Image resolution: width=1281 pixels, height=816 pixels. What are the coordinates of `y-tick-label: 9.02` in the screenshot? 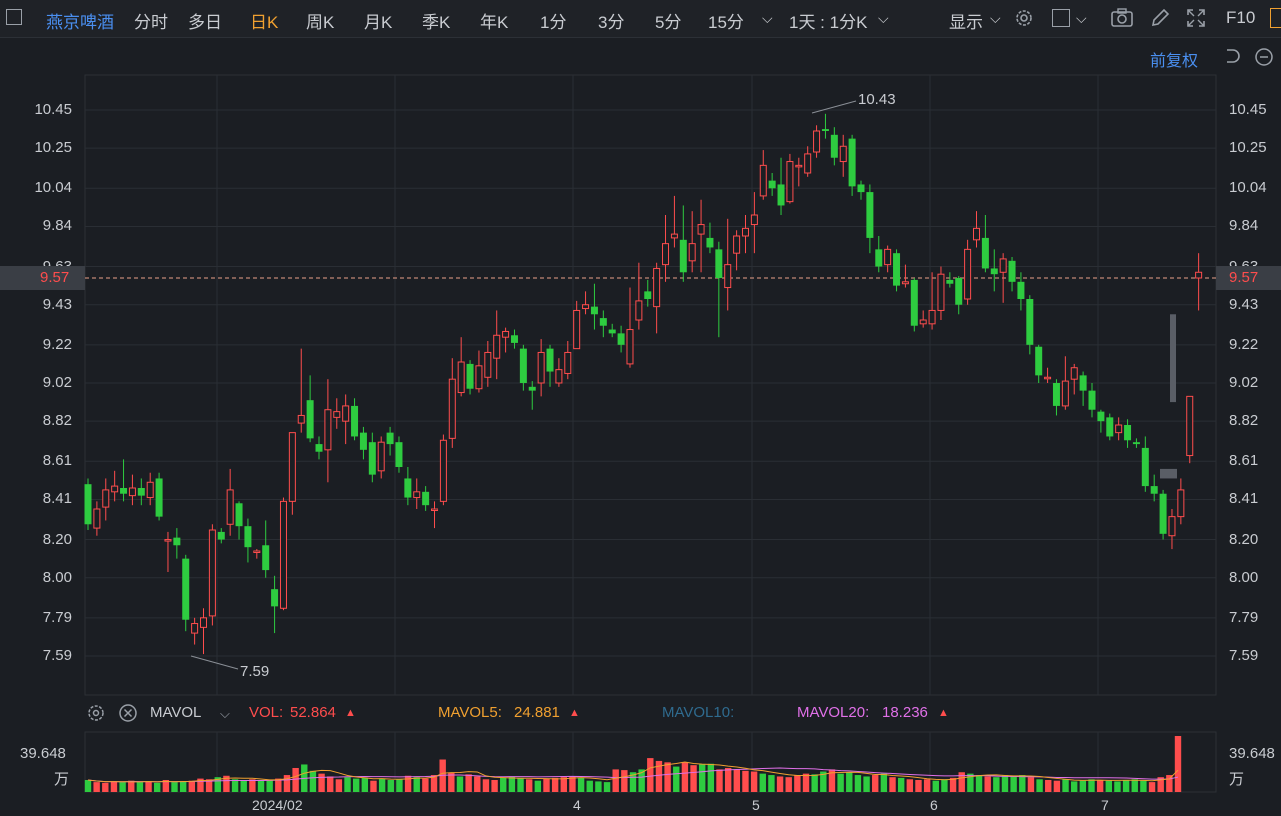 It's located at (57, 382).